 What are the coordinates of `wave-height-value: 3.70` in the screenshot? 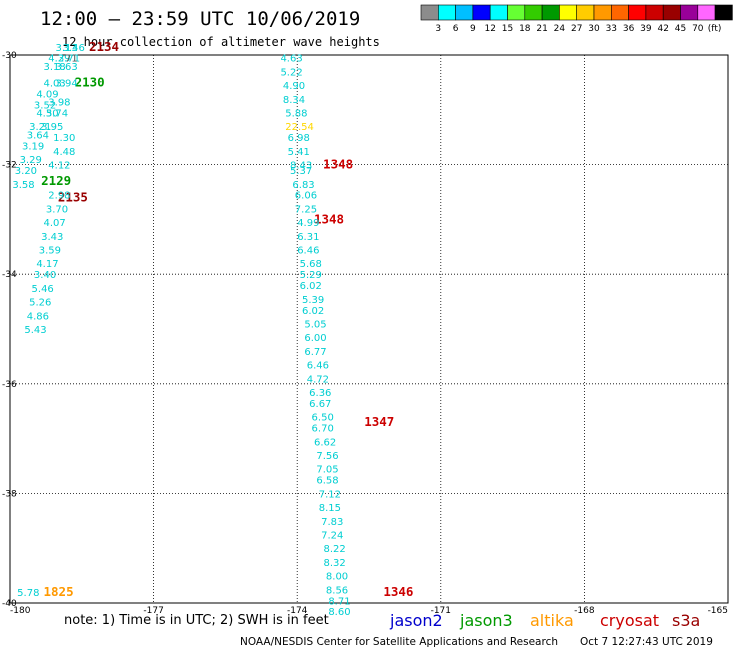 It's located at (57, 209).